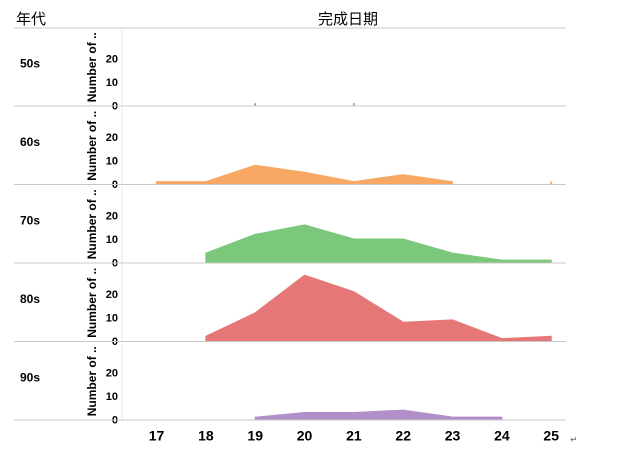  What do you see at coordinates (157, 436) in the screenshot?
I see `x-tick-label: 17` at bounding box center [157, 436].